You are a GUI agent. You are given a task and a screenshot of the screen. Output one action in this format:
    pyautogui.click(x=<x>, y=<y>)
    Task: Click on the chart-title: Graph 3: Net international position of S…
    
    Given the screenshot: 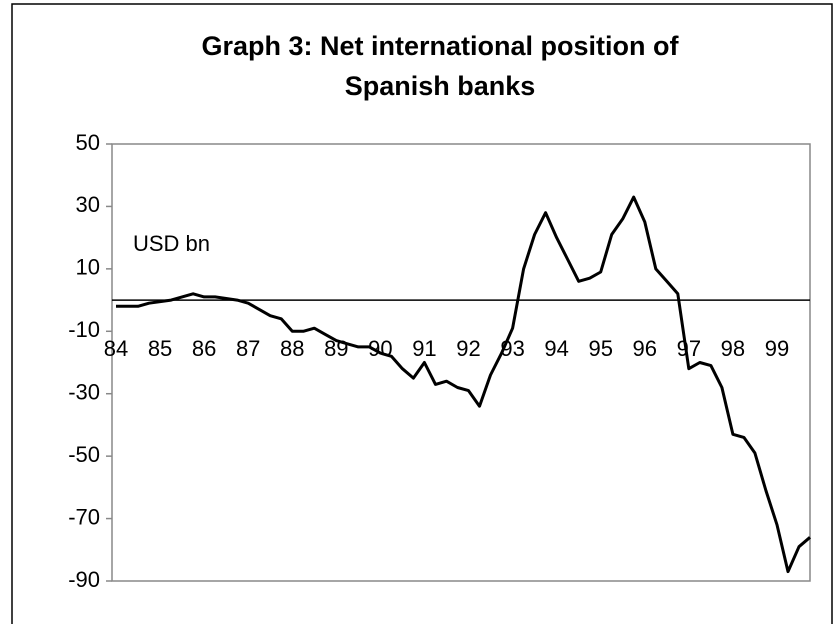 What is the action you would take?
    pyautogui.click(x=440, y=66)
    